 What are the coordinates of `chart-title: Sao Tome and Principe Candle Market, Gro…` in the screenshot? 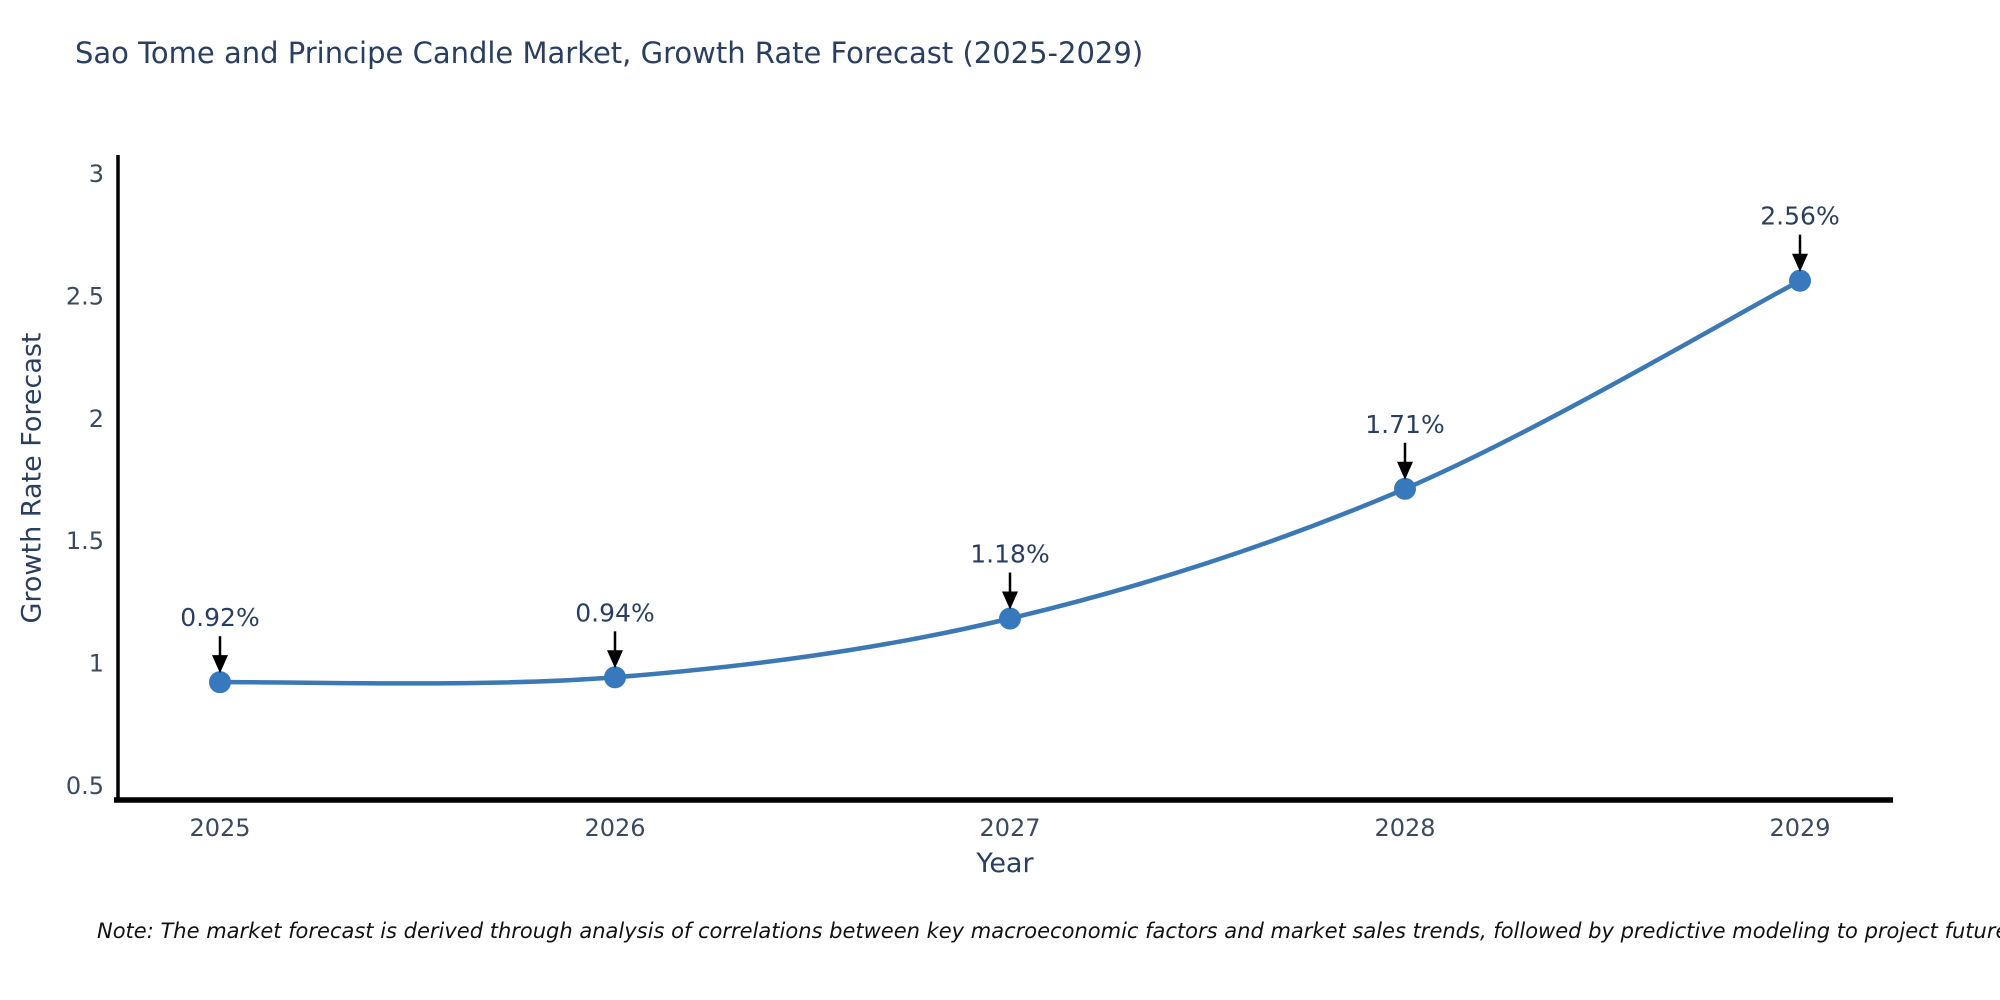 It's located at (609, 53).